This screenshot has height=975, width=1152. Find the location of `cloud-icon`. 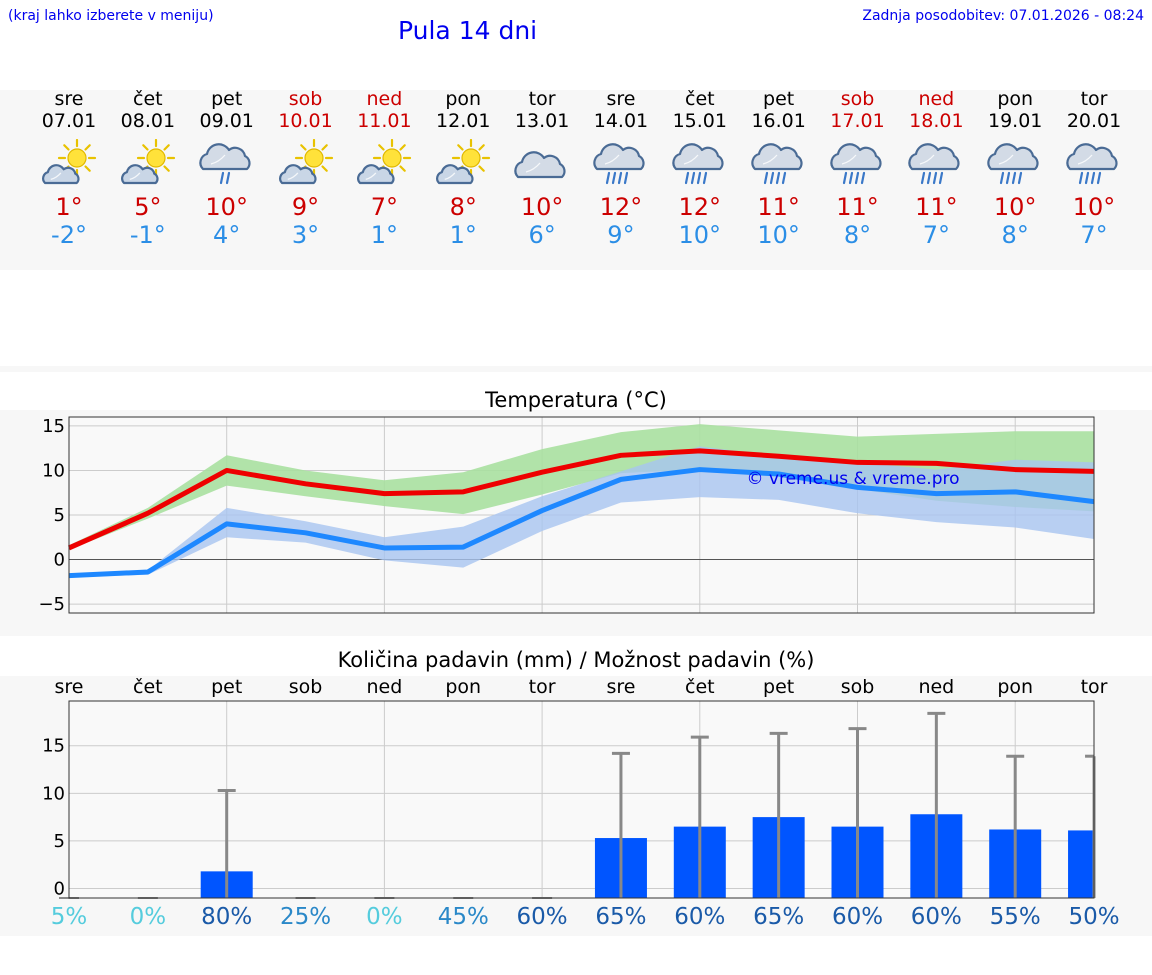

cloud-icon is located at coordinates (540, 165).